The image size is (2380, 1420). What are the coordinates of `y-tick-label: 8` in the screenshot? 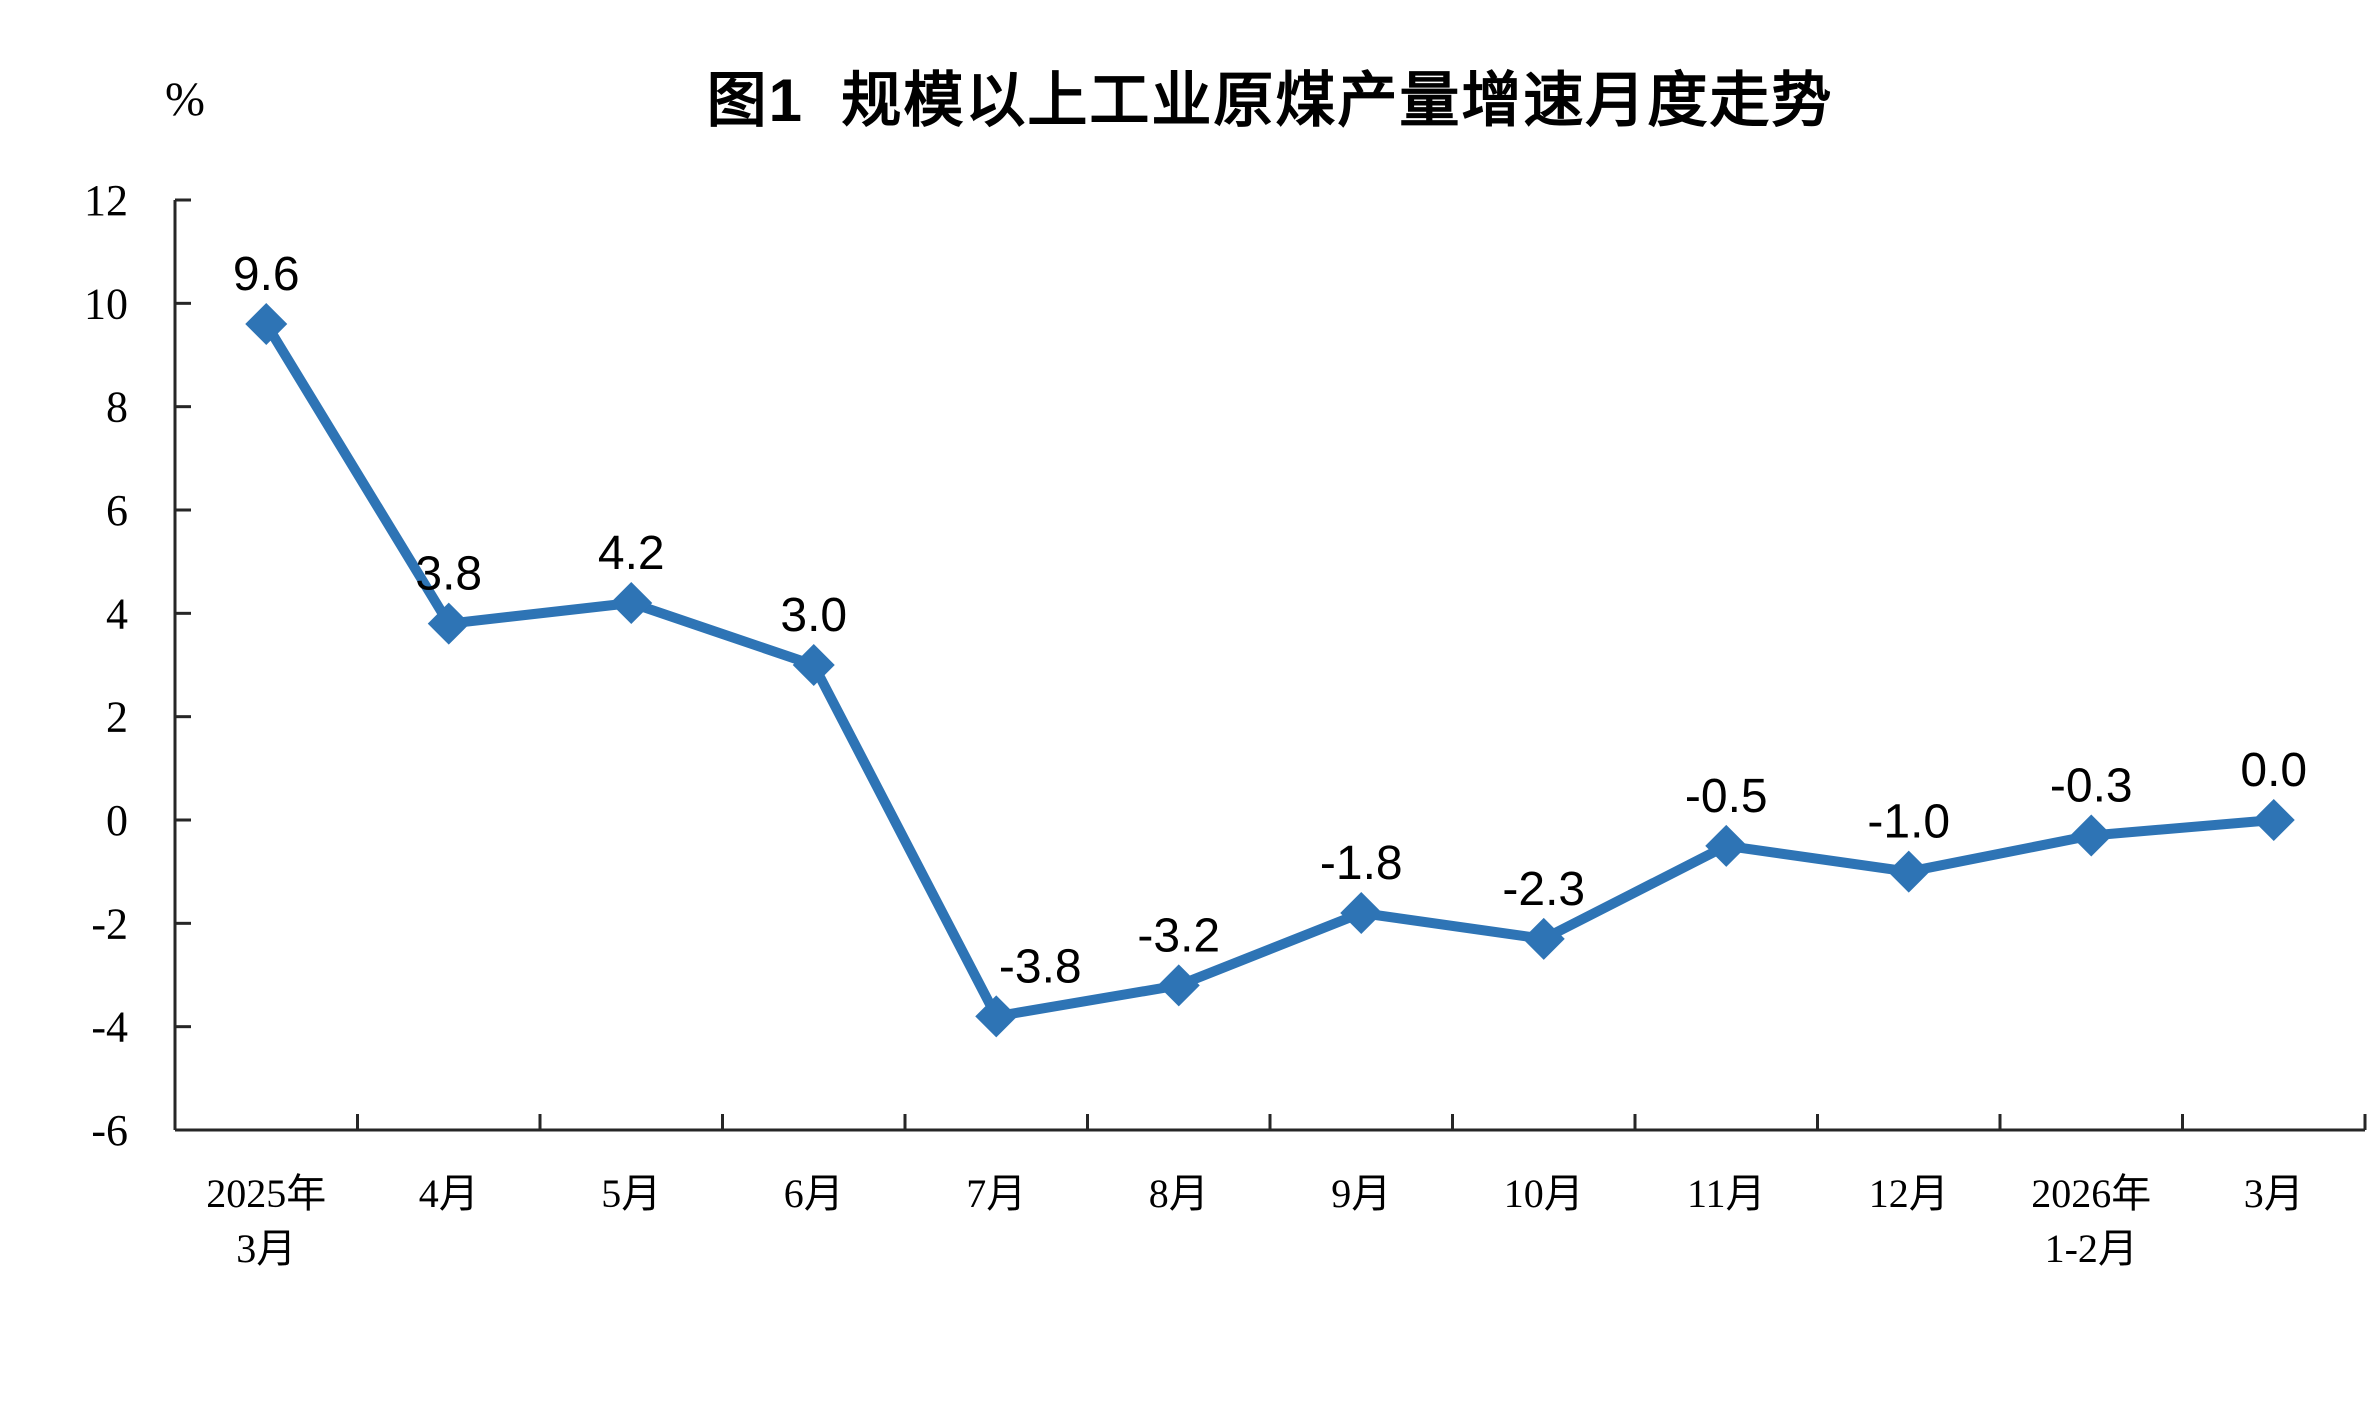 It's located at (117, 407).